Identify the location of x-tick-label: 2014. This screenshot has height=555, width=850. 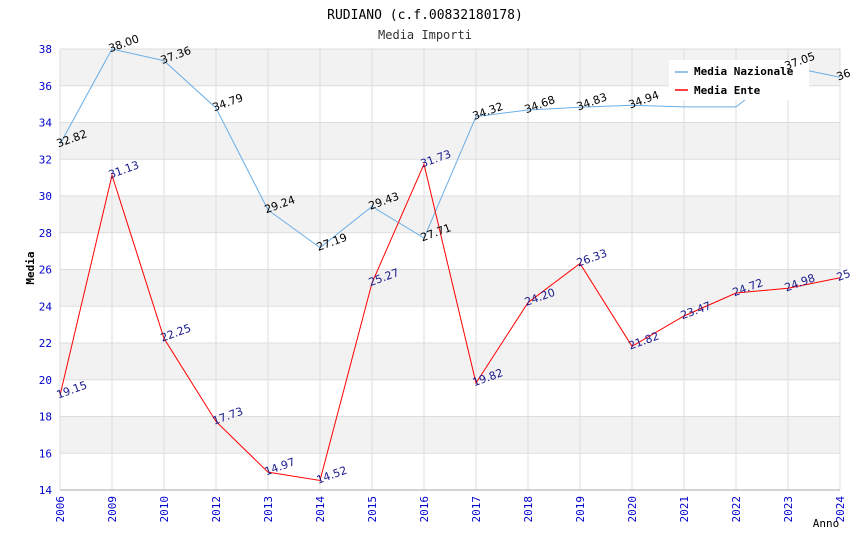
(320, 509).